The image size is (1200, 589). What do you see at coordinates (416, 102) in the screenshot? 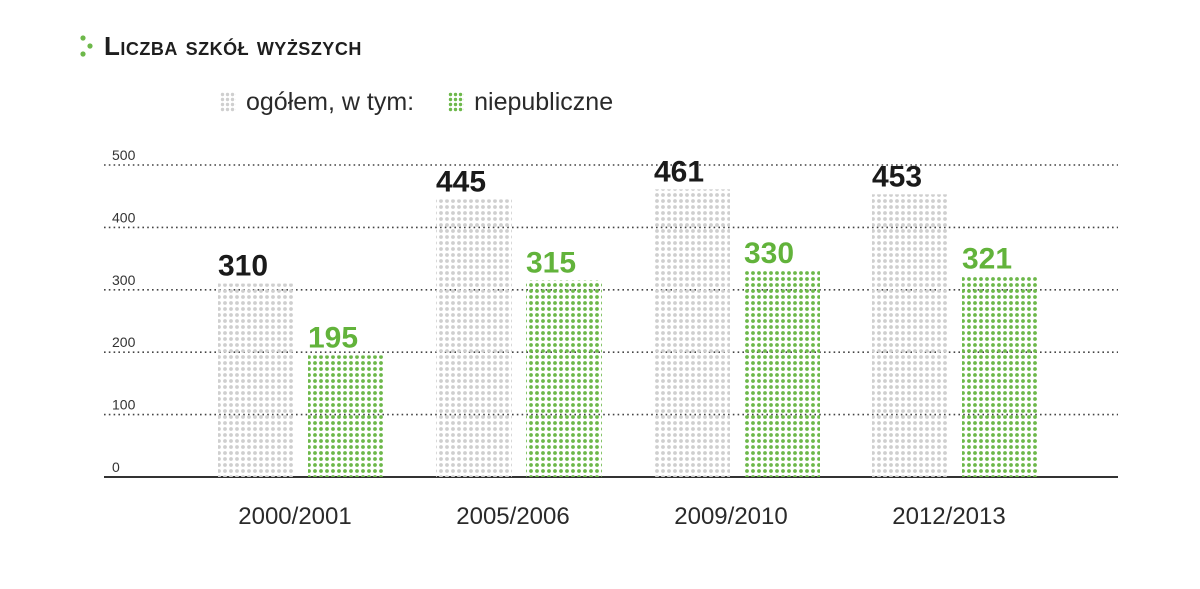
I see `chart-legend: ogółem, w tym: niepubliczne` at bounding box center [416, 102].